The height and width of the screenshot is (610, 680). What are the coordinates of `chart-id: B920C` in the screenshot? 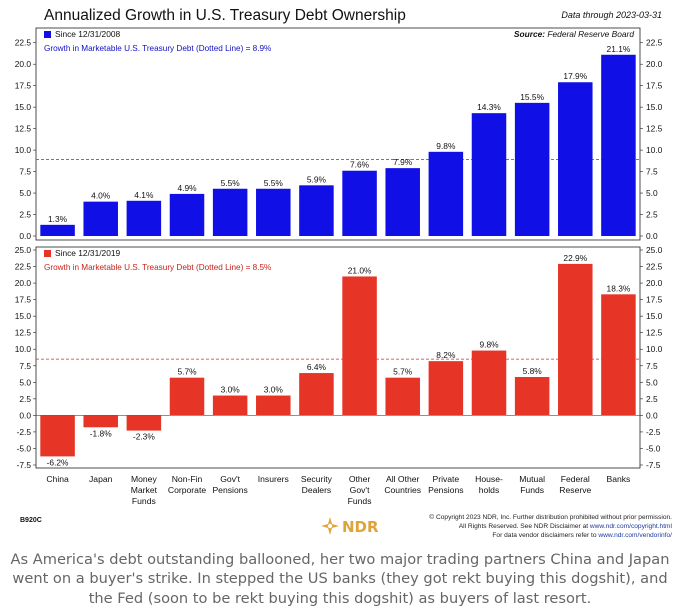 It's located at (31, 520).